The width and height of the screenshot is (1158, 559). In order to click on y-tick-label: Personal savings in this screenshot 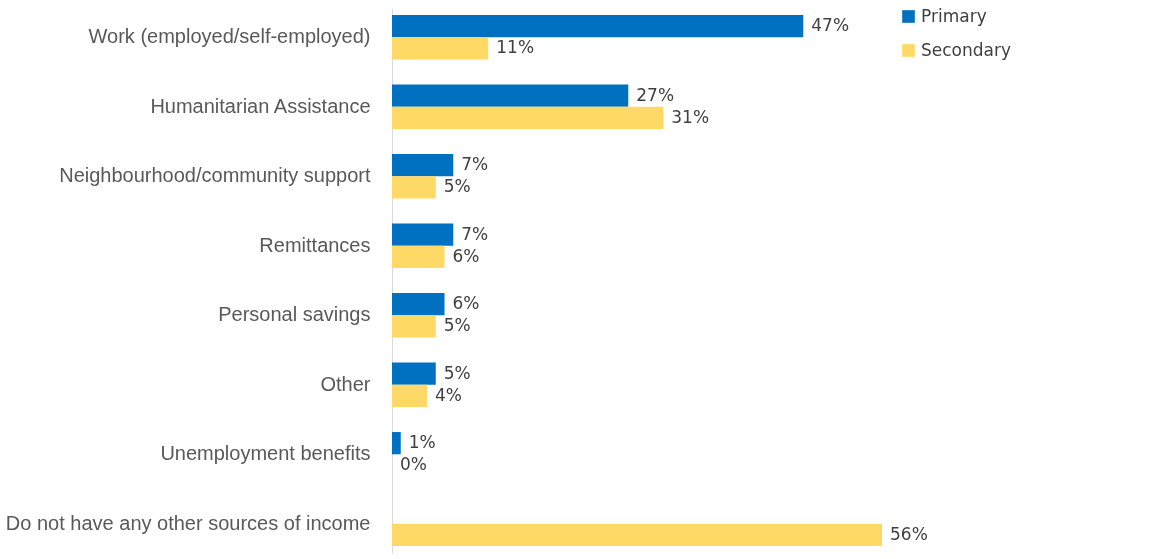, I will do `click(294, 314)`.